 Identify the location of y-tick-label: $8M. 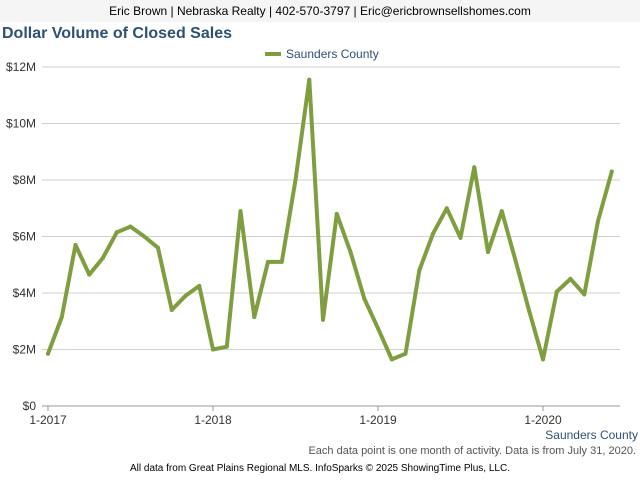
(24, 180).